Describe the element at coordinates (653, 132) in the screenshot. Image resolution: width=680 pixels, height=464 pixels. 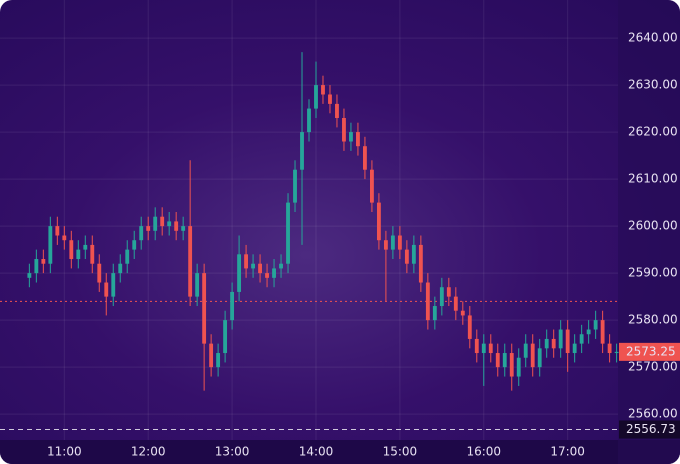
I see `y-tick-label: 2620.00` at that location.